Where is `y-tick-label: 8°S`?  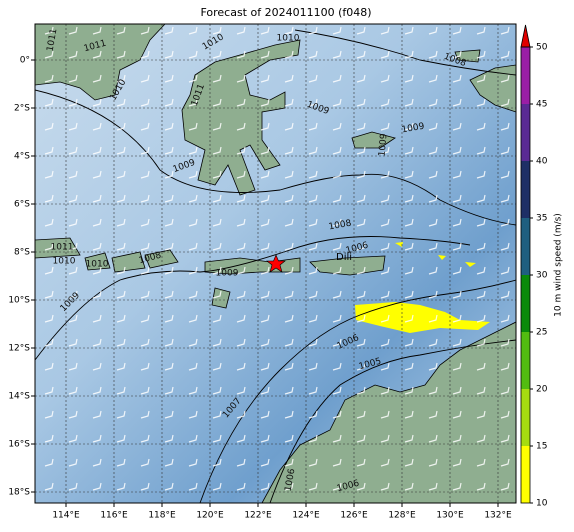 y-tick-label: 8°S is located at coordinates (22, 253).